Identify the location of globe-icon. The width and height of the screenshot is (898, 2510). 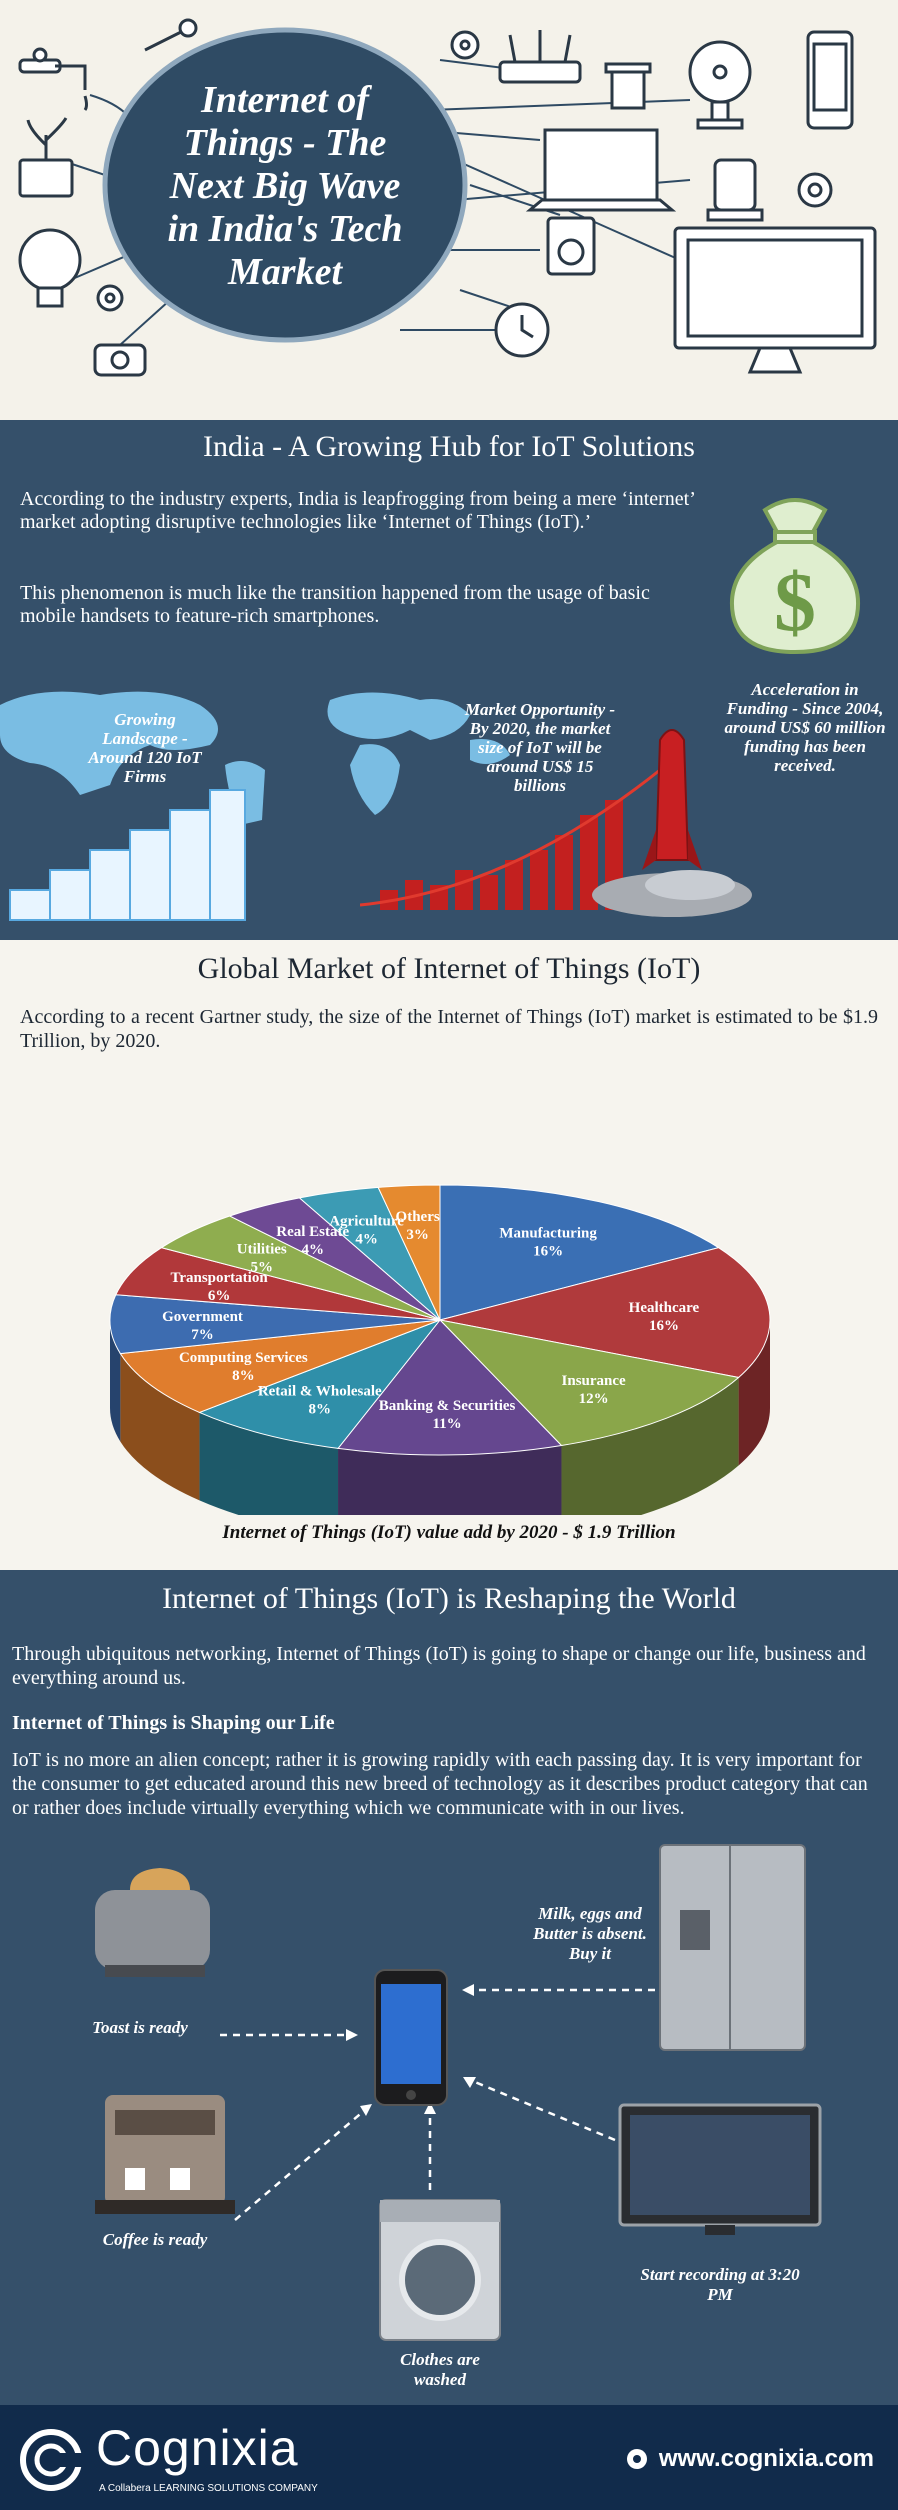
(637, 2459).